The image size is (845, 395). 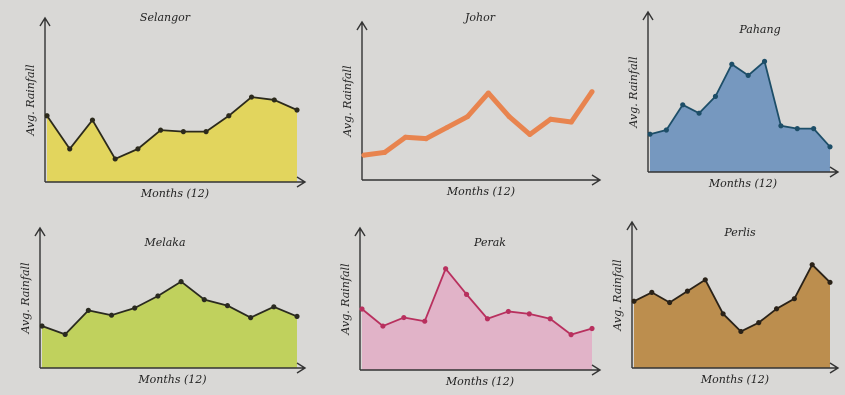 What do you see at coordinates (164, 242) in the screenshot?
I see `chart-title: Melaka` at bounding box center [164, 242].